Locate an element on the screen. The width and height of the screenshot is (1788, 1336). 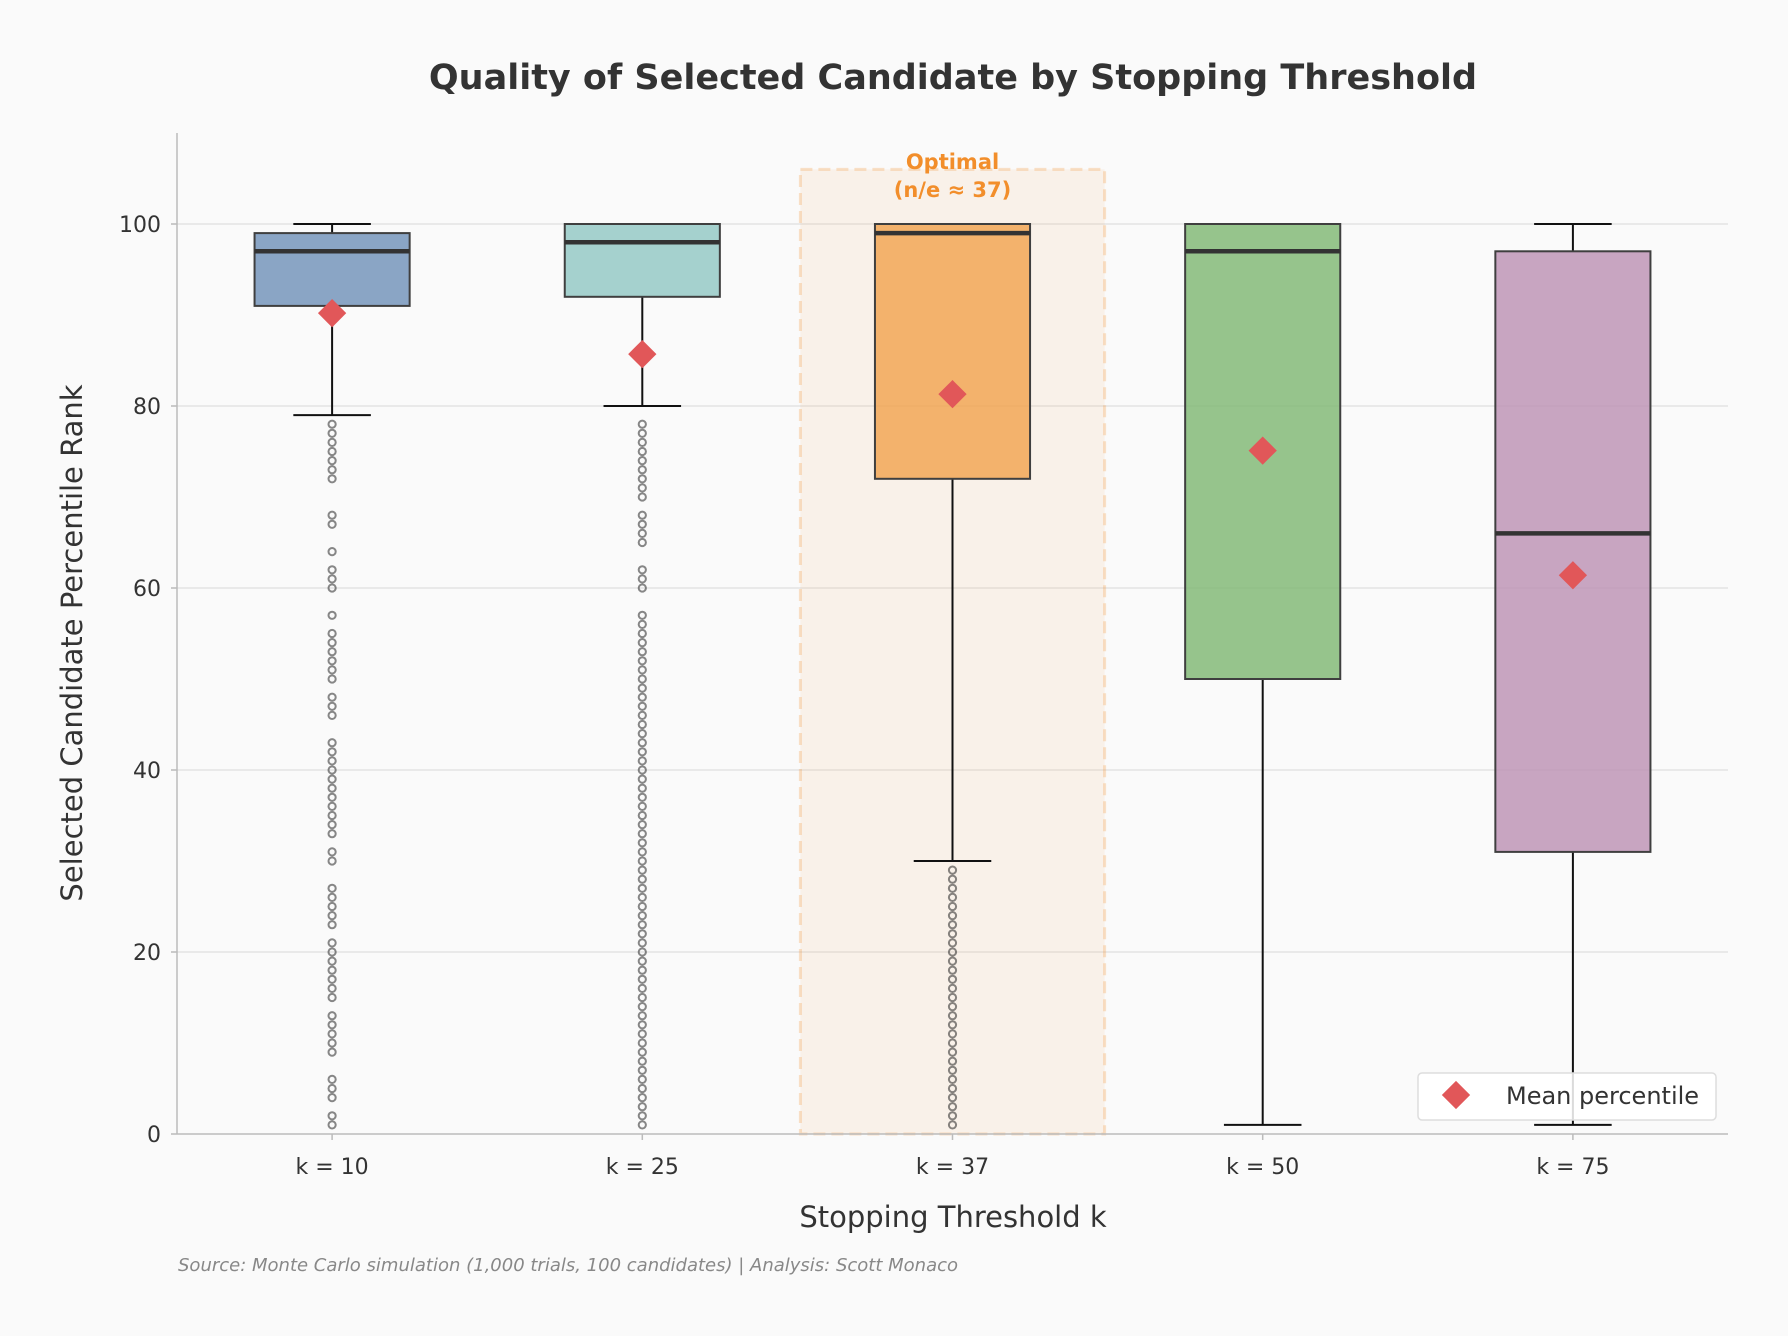
x-tick-label: k = 37 is located at coordinates (952, 1167).